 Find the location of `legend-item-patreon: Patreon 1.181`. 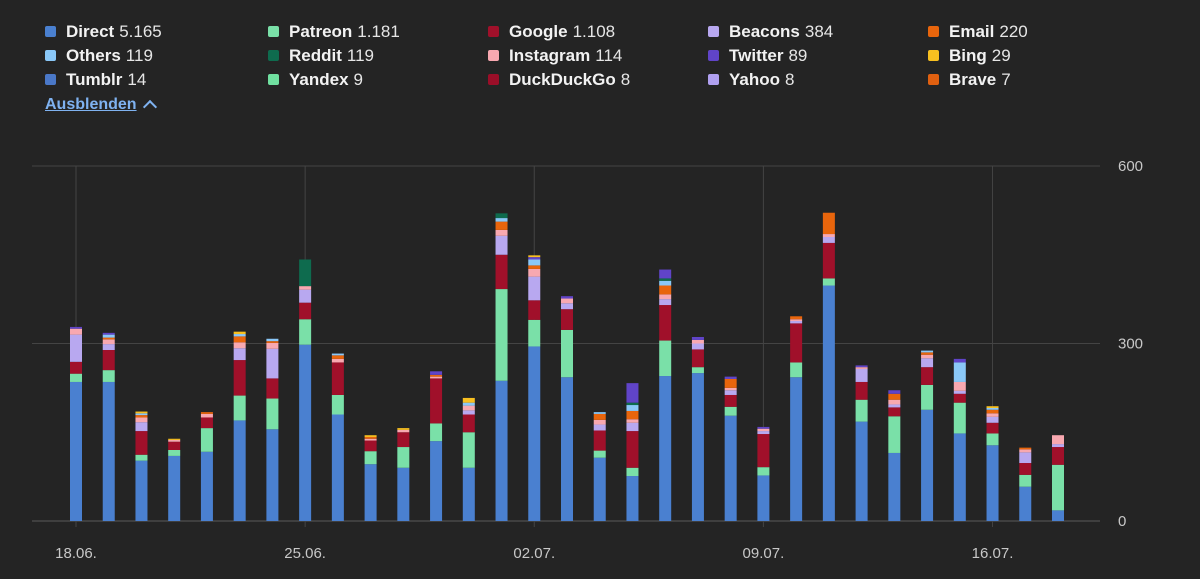

legend-item-patreon: Patreon 1.181 is located at coordinates (334, 32).